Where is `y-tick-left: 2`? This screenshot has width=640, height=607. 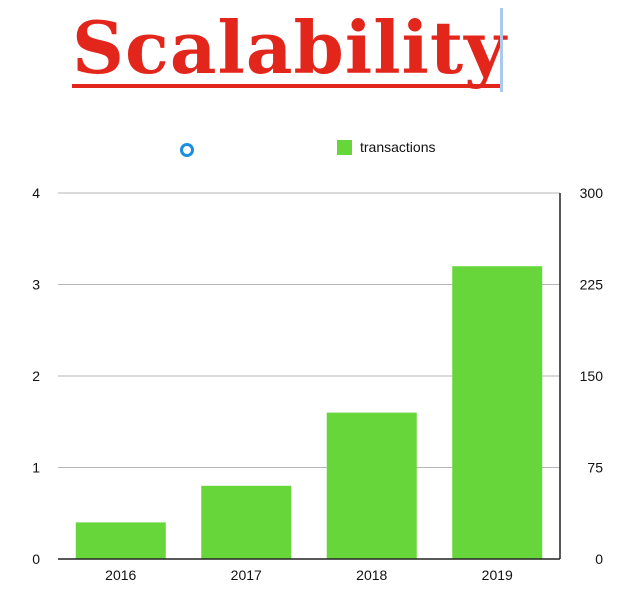 y-tick-left: 2 is located at coordinates (36, 376).